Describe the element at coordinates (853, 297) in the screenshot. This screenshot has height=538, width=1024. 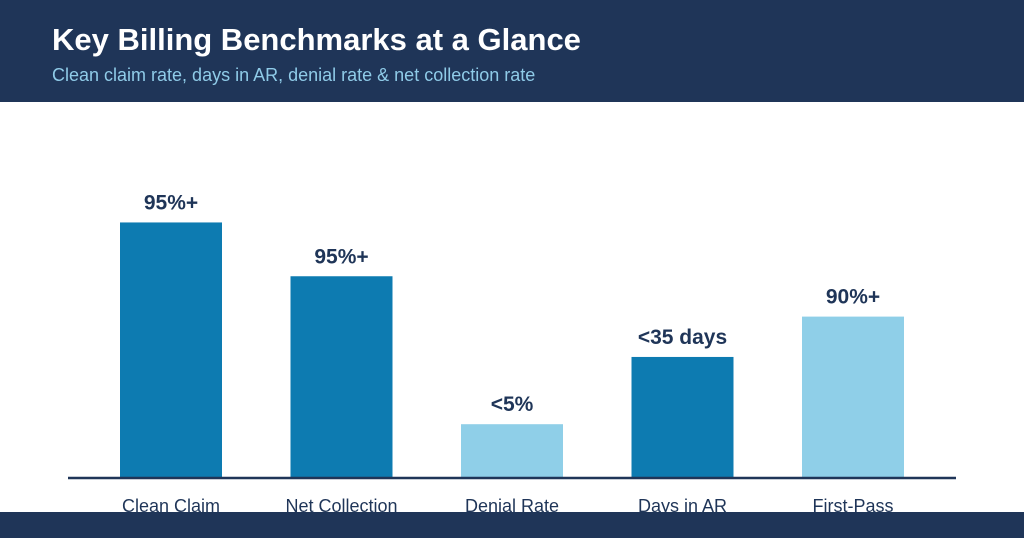
I see `data-label: 90%+` at that location.